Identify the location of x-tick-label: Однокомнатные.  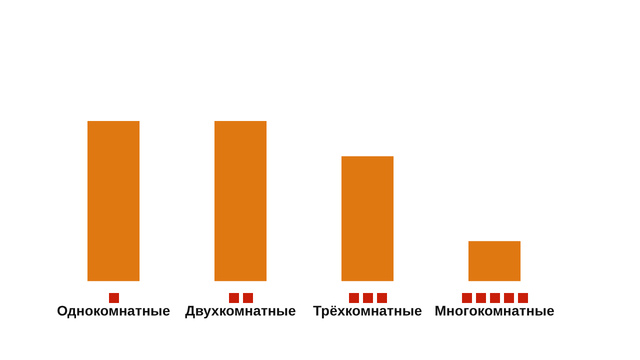
(113, 310).